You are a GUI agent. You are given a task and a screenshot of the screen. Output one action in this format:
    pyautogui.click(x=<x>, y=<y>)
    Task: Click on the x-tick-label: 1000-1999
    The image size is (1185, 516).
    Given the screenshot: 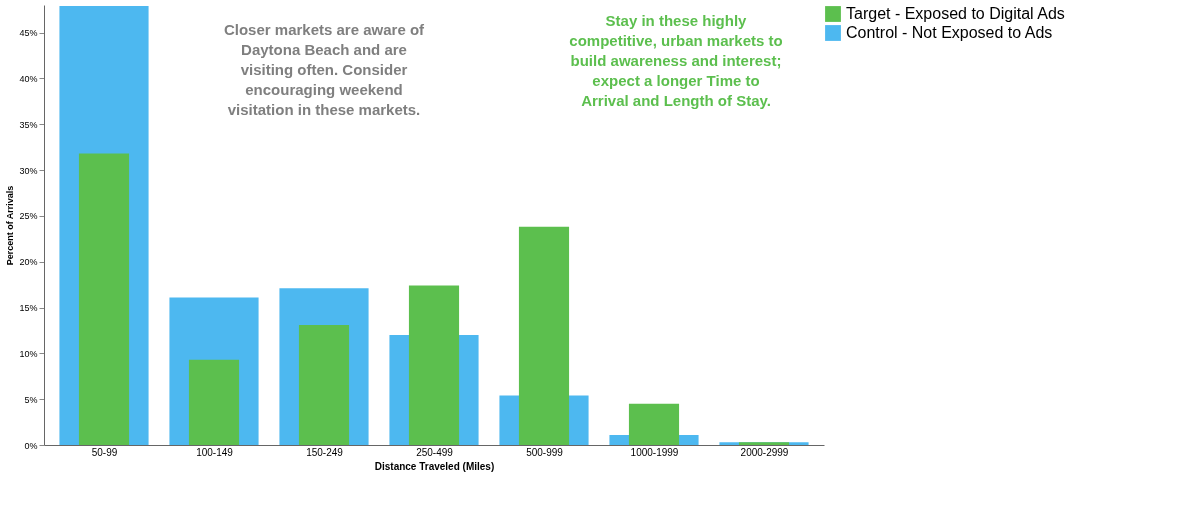 What is the action you would take?
    pyautogui.click(x=654, y=452)
    